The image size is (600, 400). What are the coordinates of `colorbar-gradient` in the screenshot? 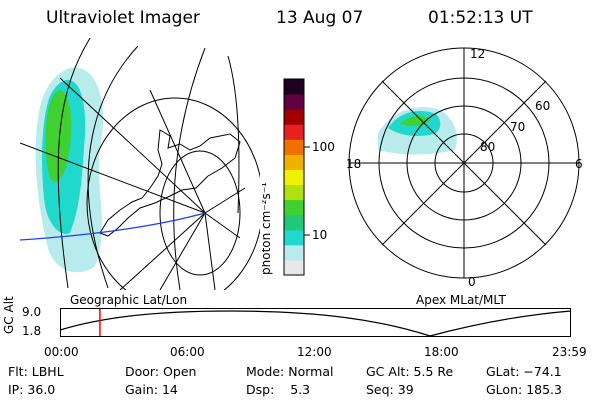 It's located at (294, 177).